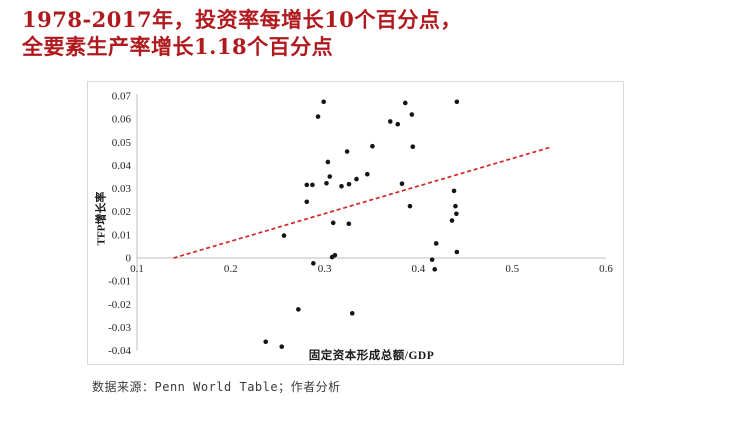  Describe the element at coordinates (362, 202) in the screenshot. I see `trend-line` at that location.